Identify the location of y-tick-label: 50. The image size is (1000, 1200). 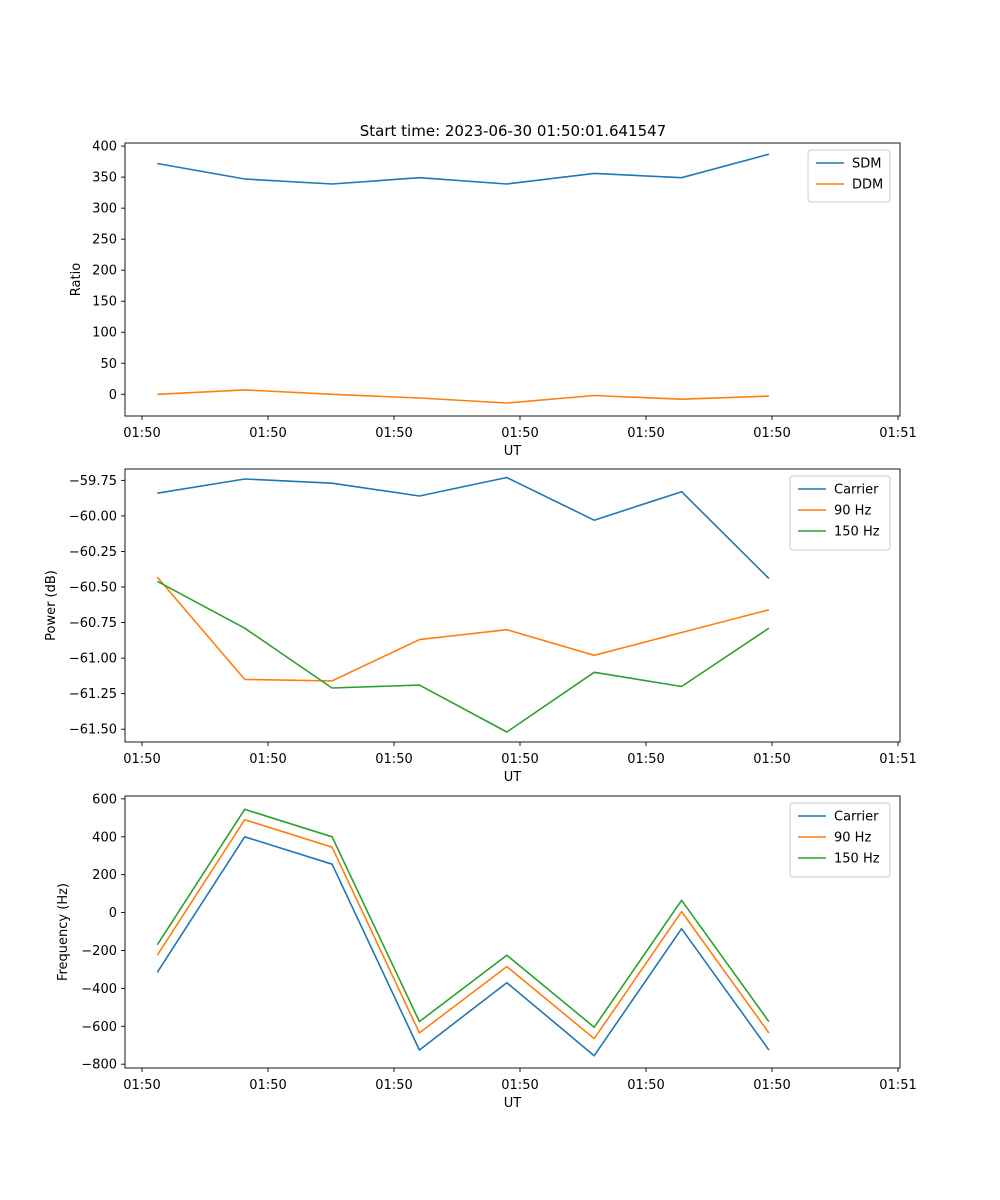
(108, 364).